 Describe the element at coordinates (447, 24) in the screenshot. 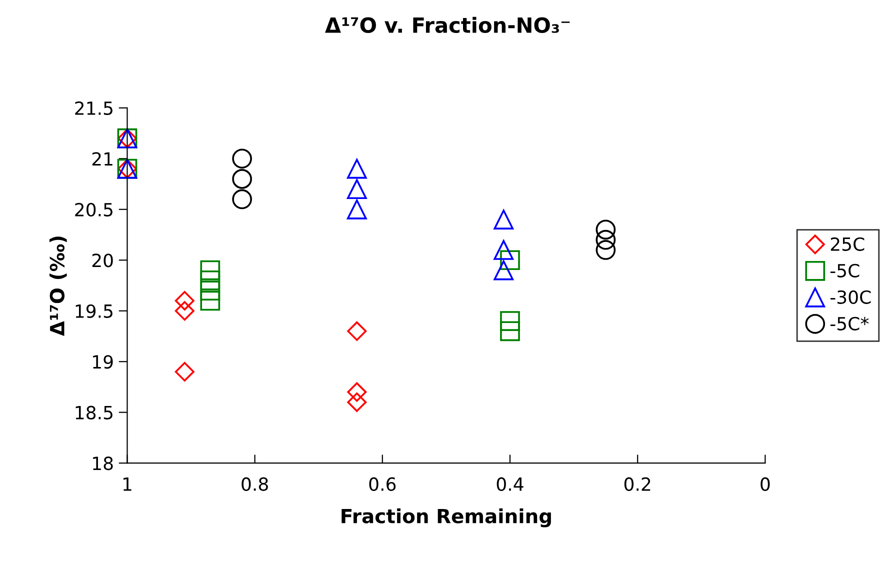

I see `chart-title: Δ¹⁷O v. Fraction-NO₃⁻` at that location.